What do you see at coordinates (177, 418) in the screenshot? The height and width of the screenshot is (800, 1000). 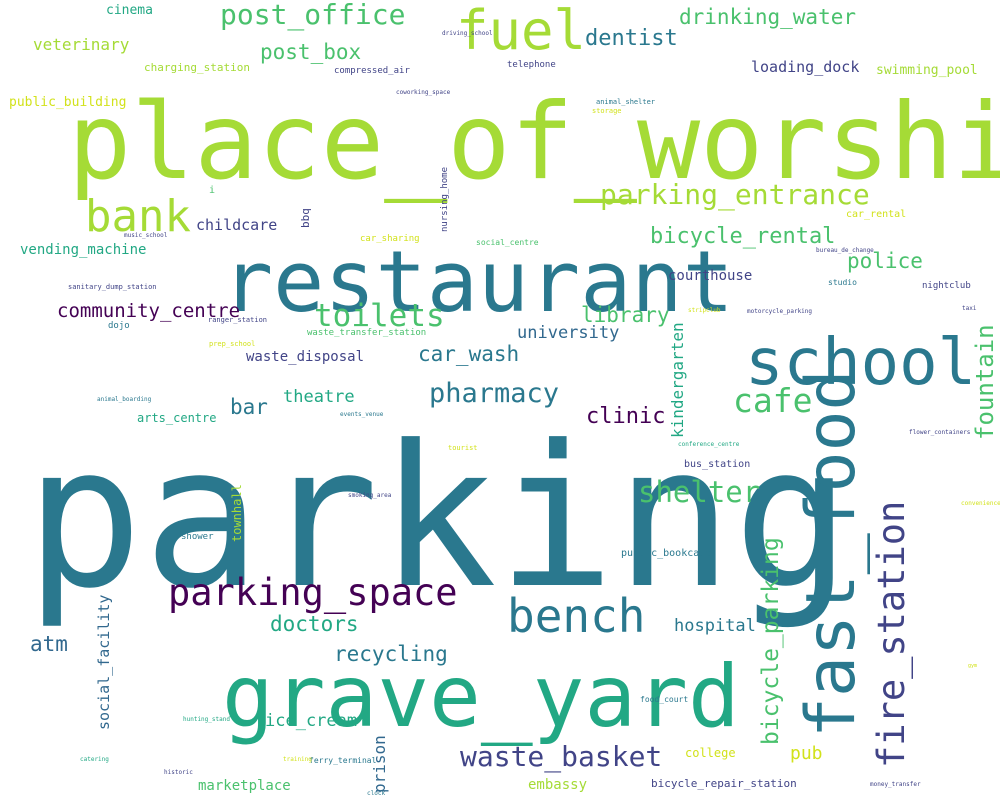 I see `word-arts-centre: arts_centre` at bounding box center [177, 418].